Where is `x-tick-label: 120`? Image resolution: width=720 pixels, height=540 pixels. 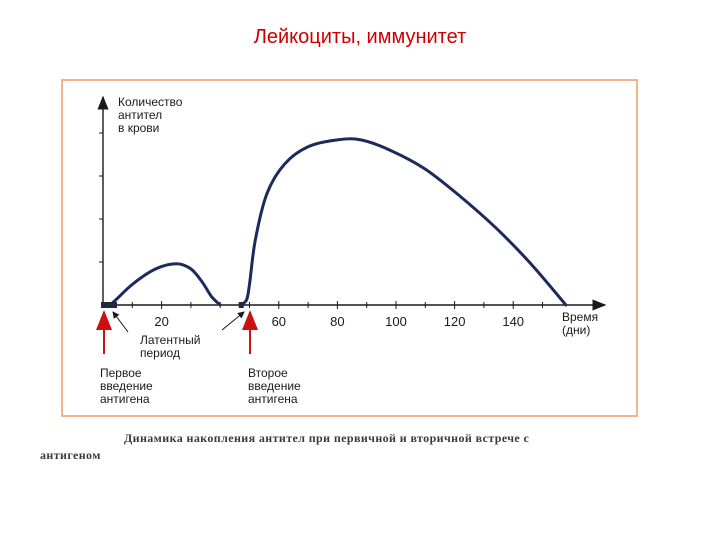
x-tick-label: 120 is located at coordinates (455, 321).